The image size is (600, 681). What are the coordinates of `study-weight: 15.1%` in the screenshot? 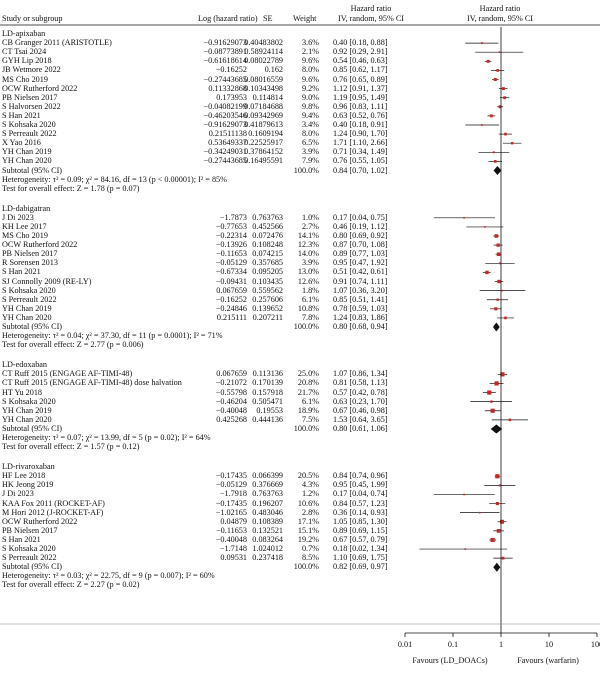 It's located at (308, 530).